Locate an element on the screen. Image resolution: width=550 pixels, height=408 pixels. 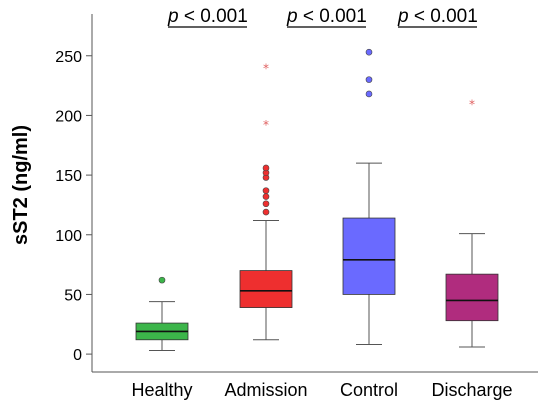
y-tick-label: 150 is located at coordinates (68, 176).